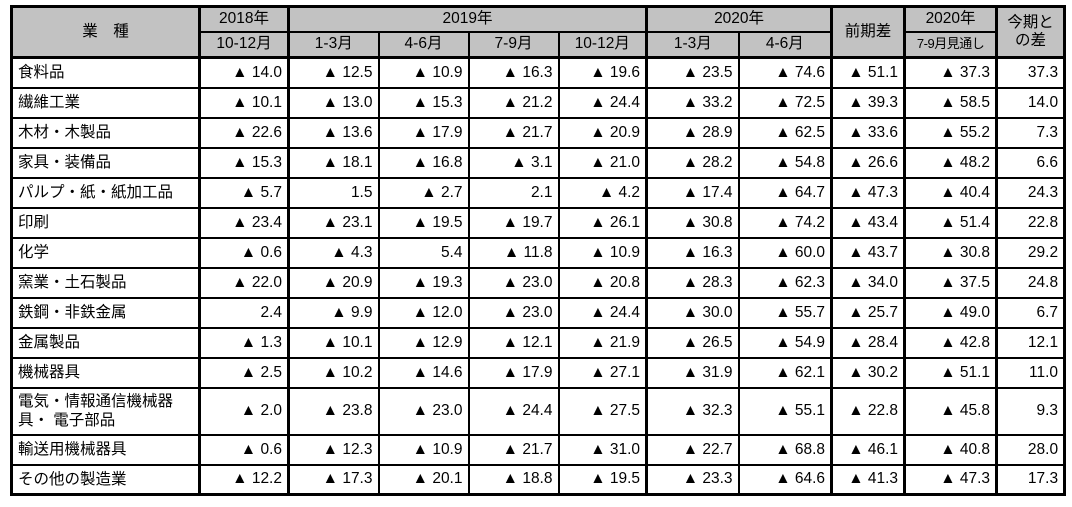 Image resolution: width=1072 pixels, height=507 pixels. What do you see at coordinates (785, 44) in the screenshot?
I see `col-header-2020-apr-jun: 4-6月` at bounding box center [785, 44].